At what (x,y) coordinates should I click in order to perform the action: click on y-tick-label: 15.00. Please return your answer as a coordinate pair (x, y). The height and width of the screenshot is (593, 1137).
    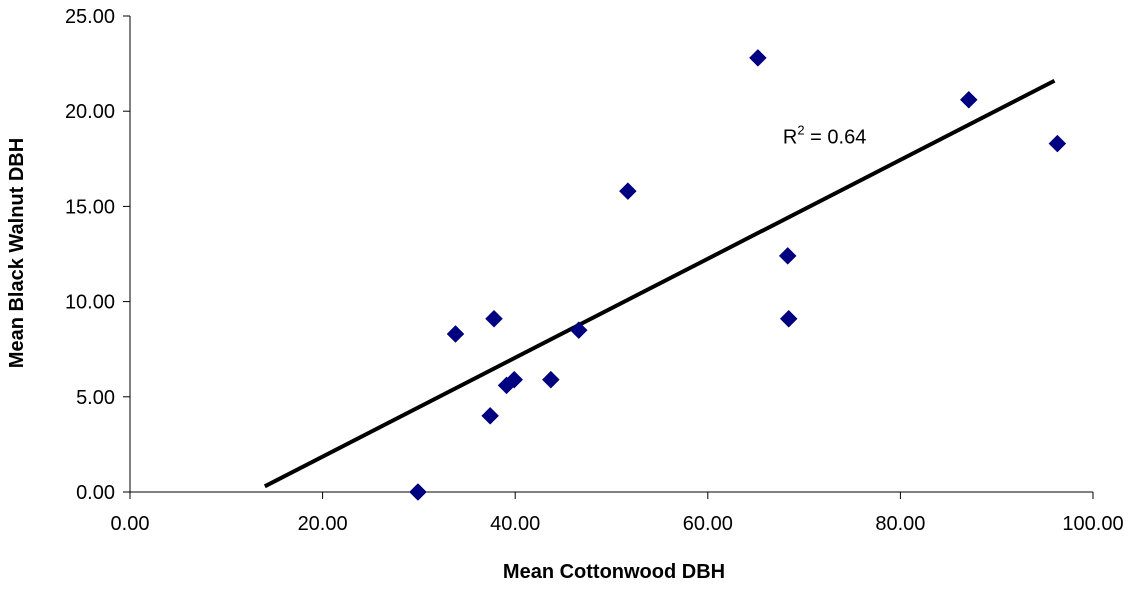
    Looking at the image, I should click on (90, 207).